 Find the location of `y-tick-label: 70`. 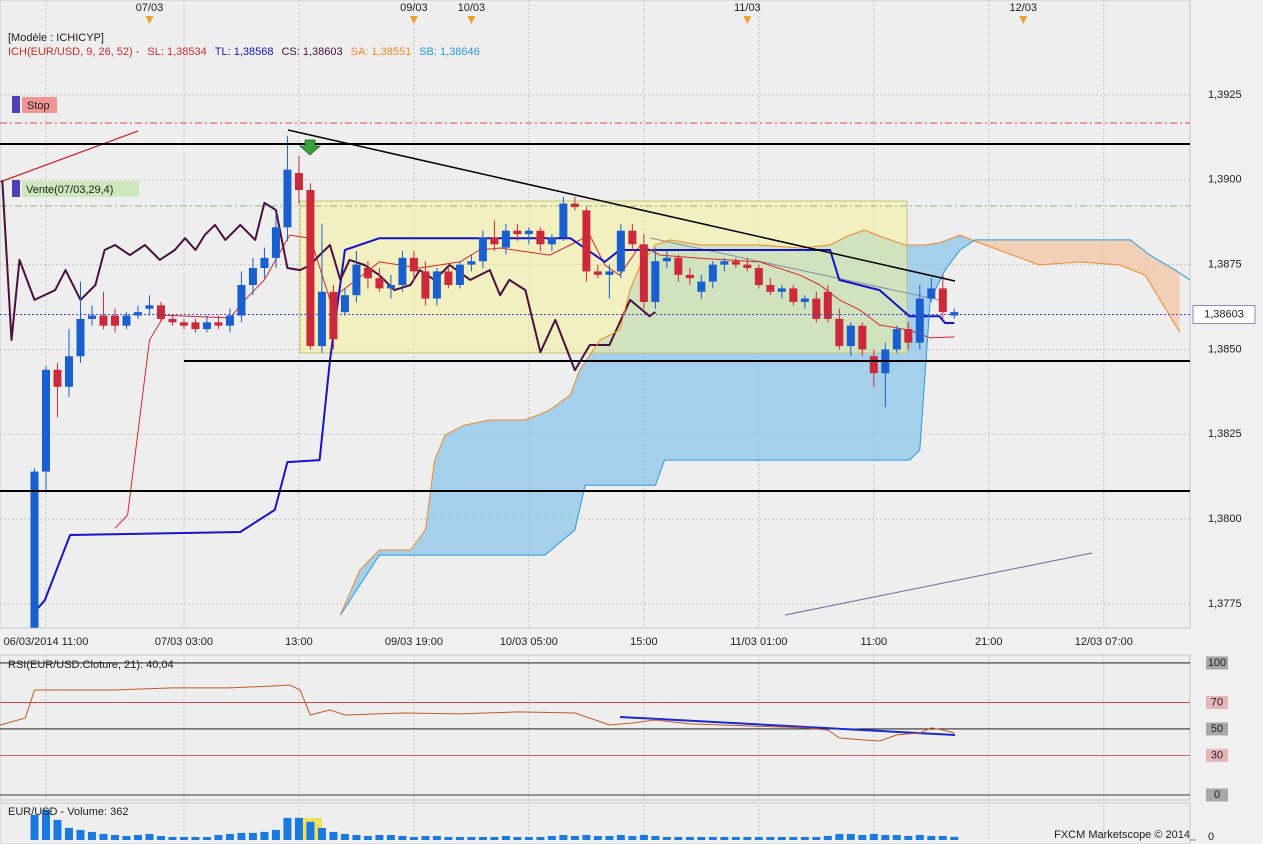

y-tick-label: 70 is located at coordinates (1217, 702).